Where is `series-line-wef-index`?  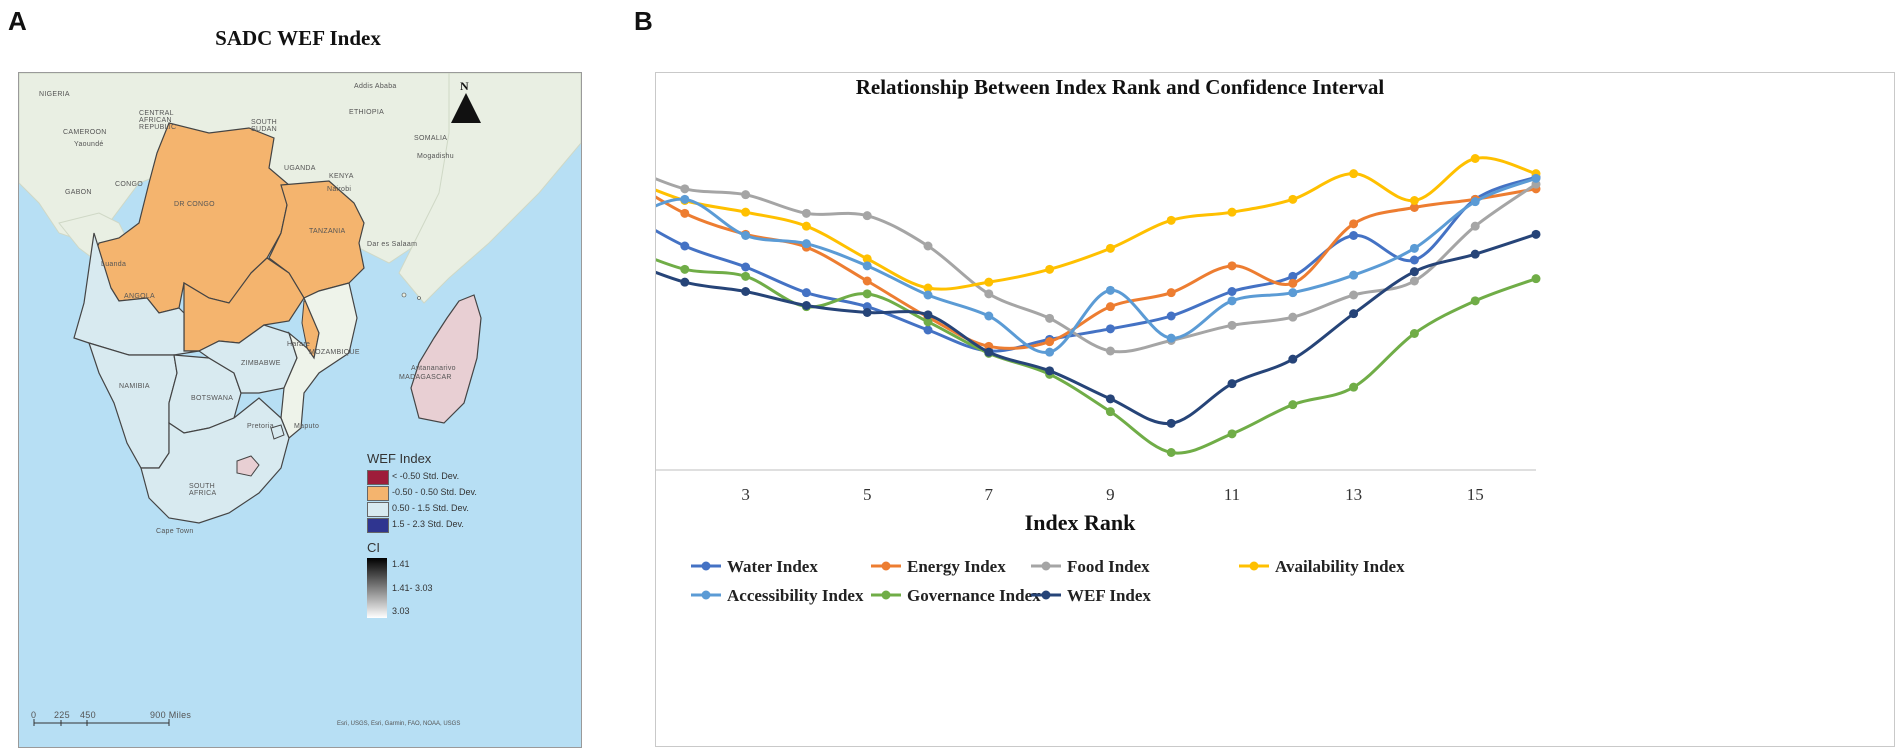
series-line-wef-index is located at coordinates (1080, 328).